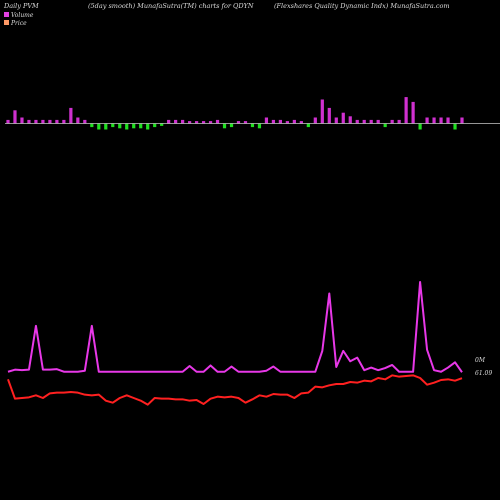  I want to click on legend-volume-swatch, so click(6, 14).